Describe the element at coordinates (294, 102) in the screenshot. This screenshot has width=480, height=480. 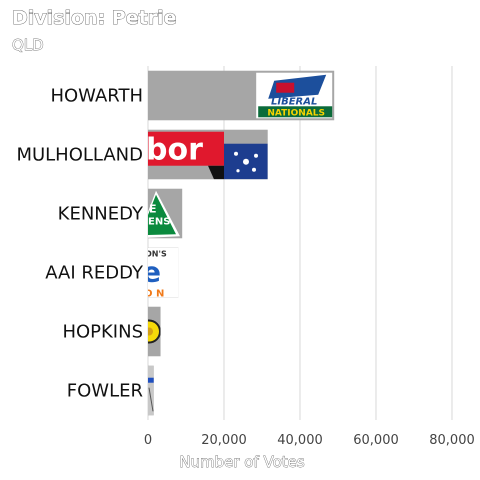
I see `svg-text: LIBERAL` at that location.